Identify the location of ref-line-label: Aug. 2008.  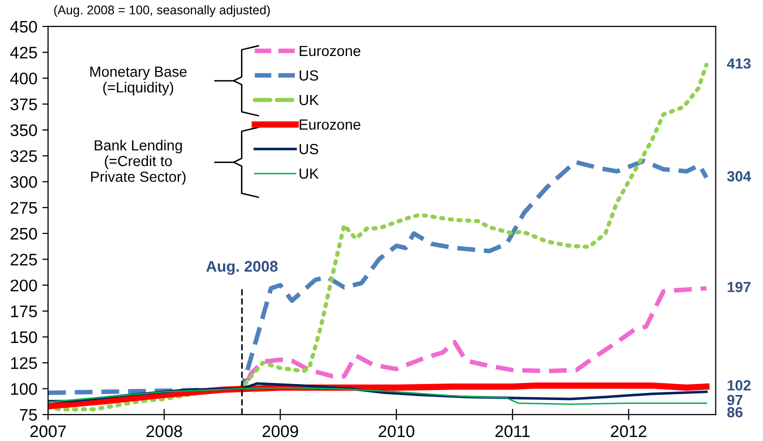
(242, 267).